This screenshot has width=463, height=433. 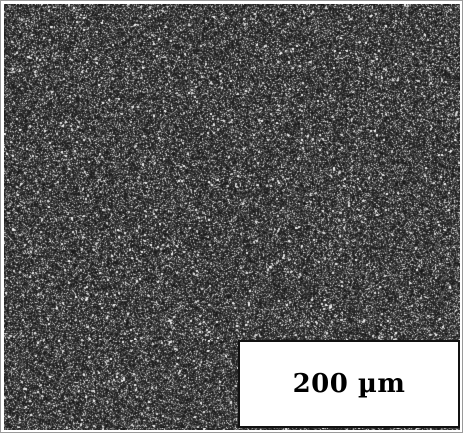 I want to click on scale-bar-label: 200 µm, so click(x=349, y=384).